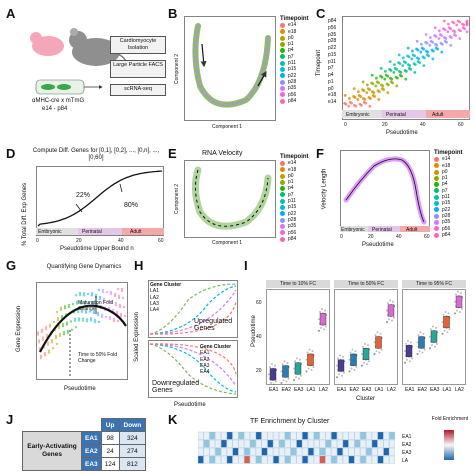  What do you see at coordinates (80, 389) in the screenshot?
I see `g-xlabel: Pseudotime` at bounding box center [80, 389].